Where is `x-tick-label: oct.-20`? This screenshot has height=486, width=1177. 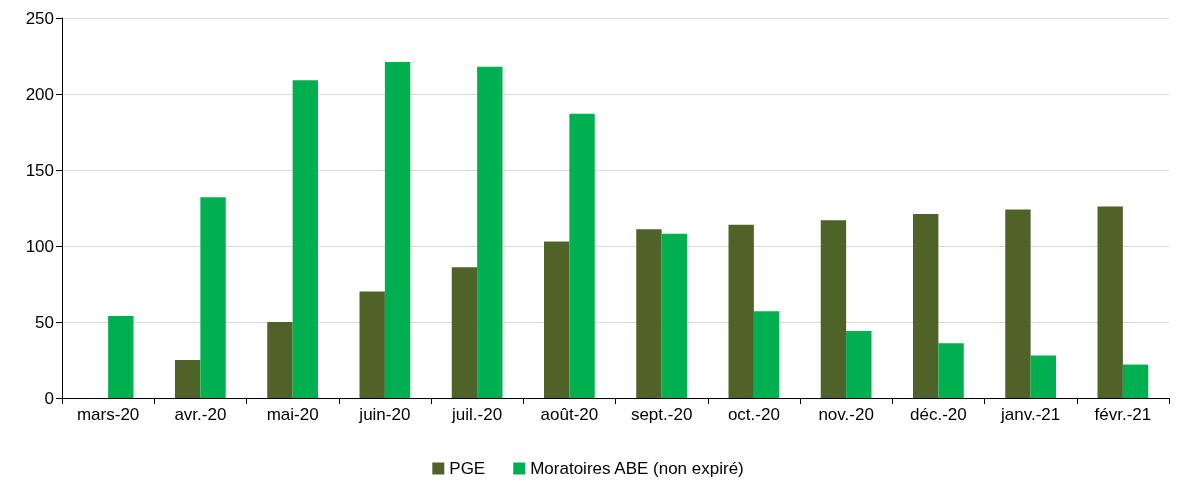
x-tick-label: oct.-20 is located at coordinates (753, 414).